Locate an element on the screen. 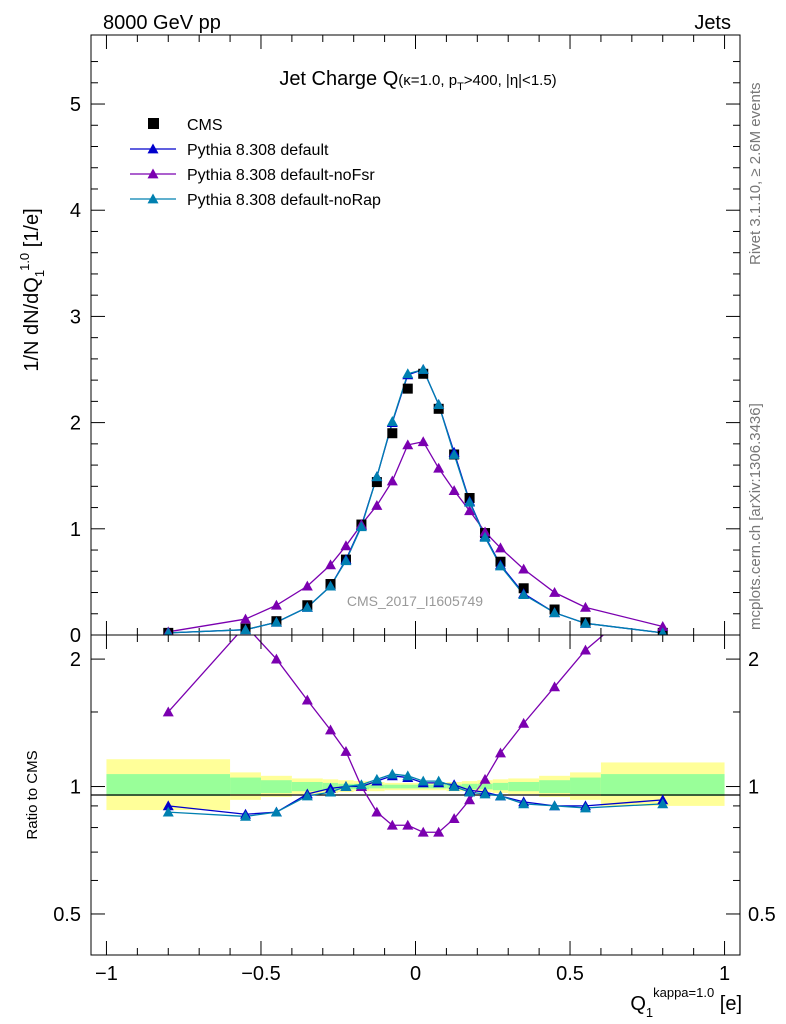 The width and height of the screenshot is (786, 1024). cms-data-point is located at coordinates (376, 482).